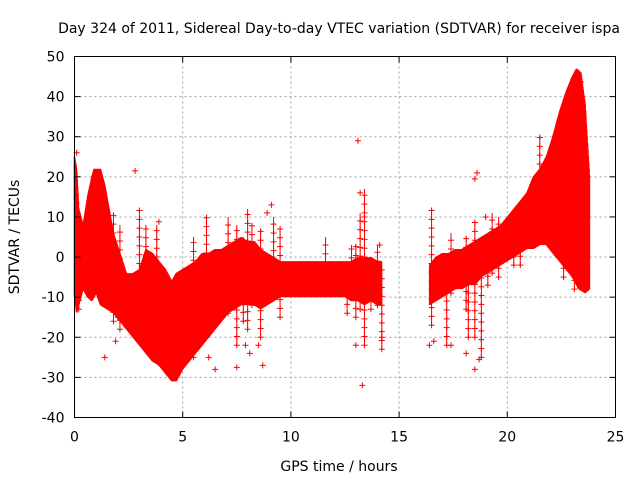  Describe the element at coordinates (60, 258) in the screenshot. I see `y-tick-label: 0` at that location.